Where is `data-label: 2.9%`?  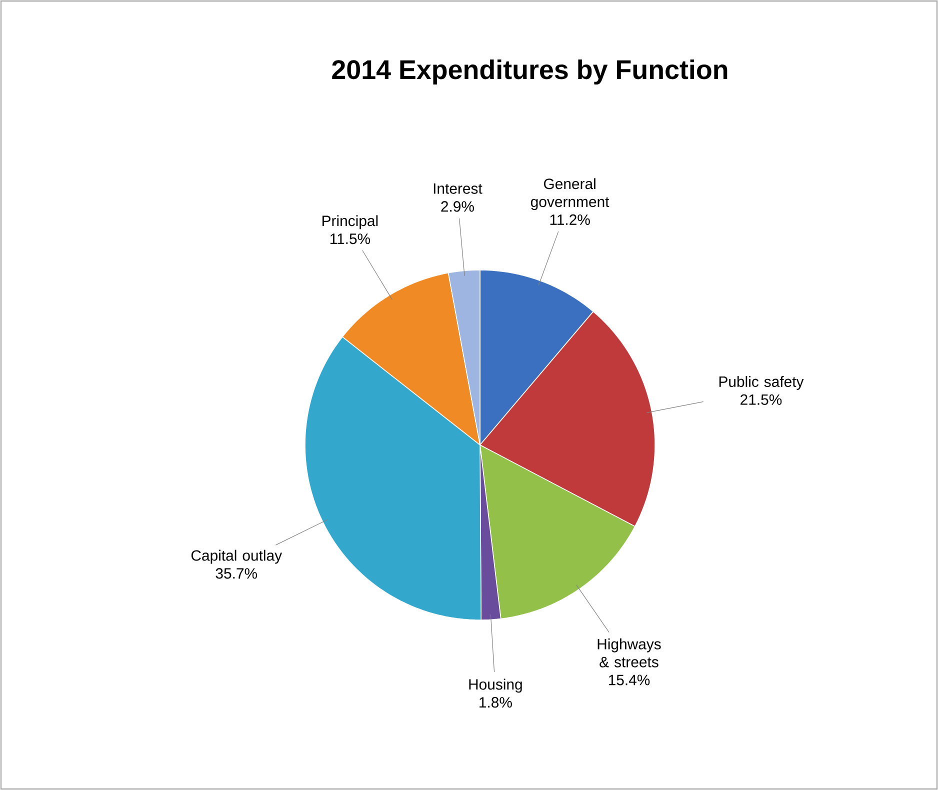 data-label: 2.9% is located at coordinates (457, 206).